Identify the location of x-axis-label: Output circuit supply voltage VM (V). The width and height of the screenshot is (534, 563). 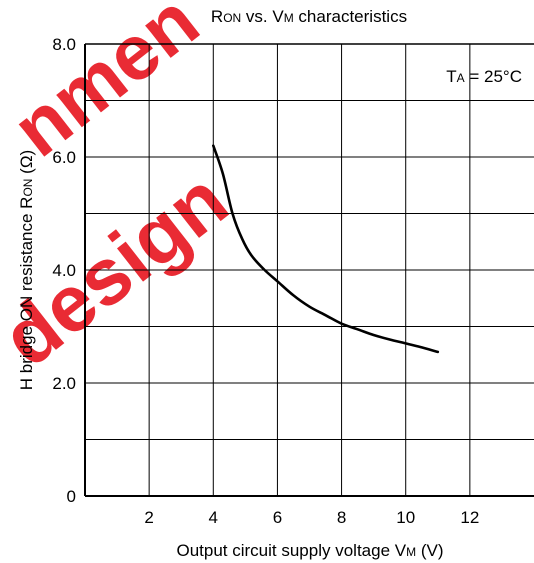
(309, 550).